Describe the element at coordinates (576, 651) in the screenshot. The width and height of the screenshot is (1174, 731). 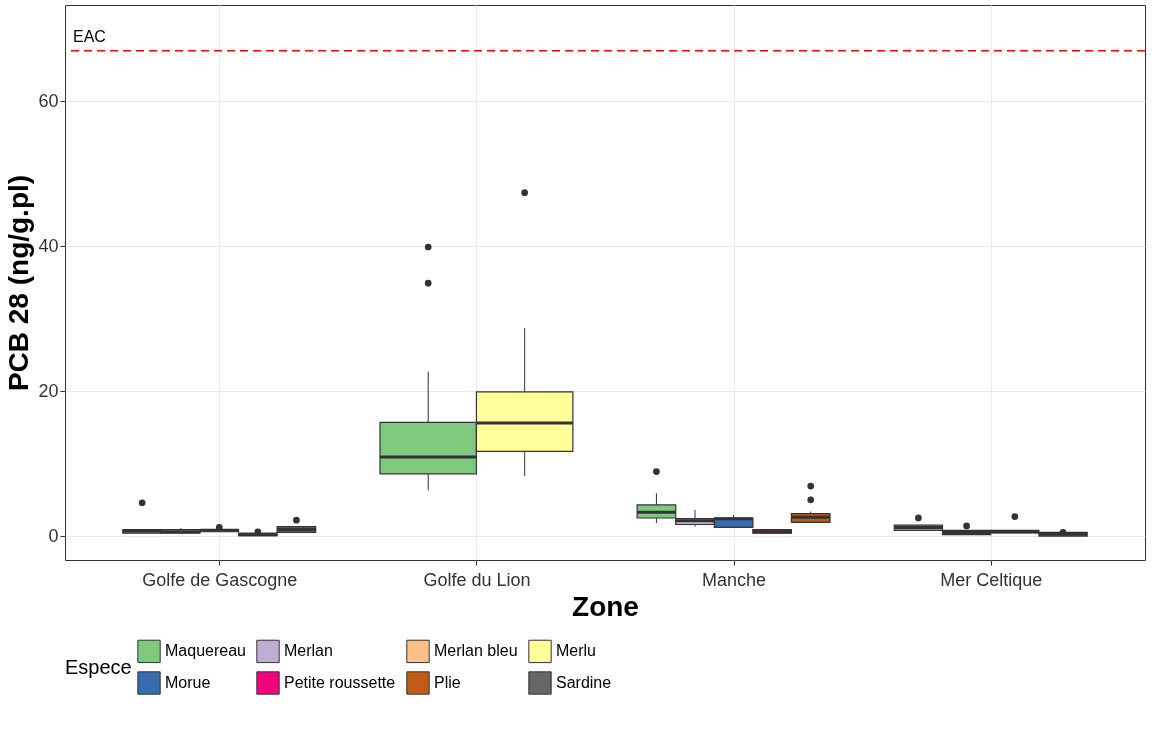
I see `legend-label: Merlu` at that location.